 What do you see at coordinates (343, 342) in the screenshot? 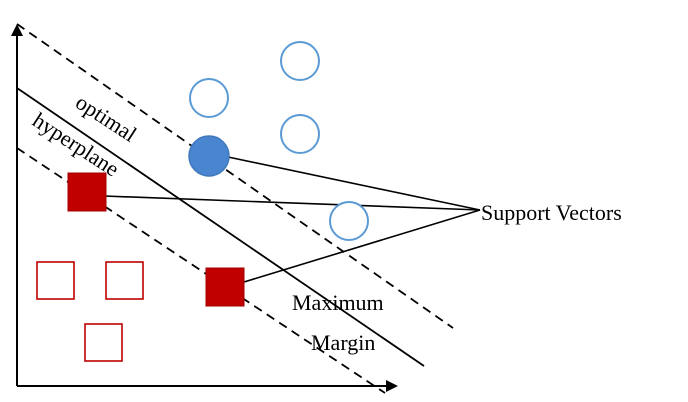
I see `label-margin: Margin` at bounding box center [343, 342].